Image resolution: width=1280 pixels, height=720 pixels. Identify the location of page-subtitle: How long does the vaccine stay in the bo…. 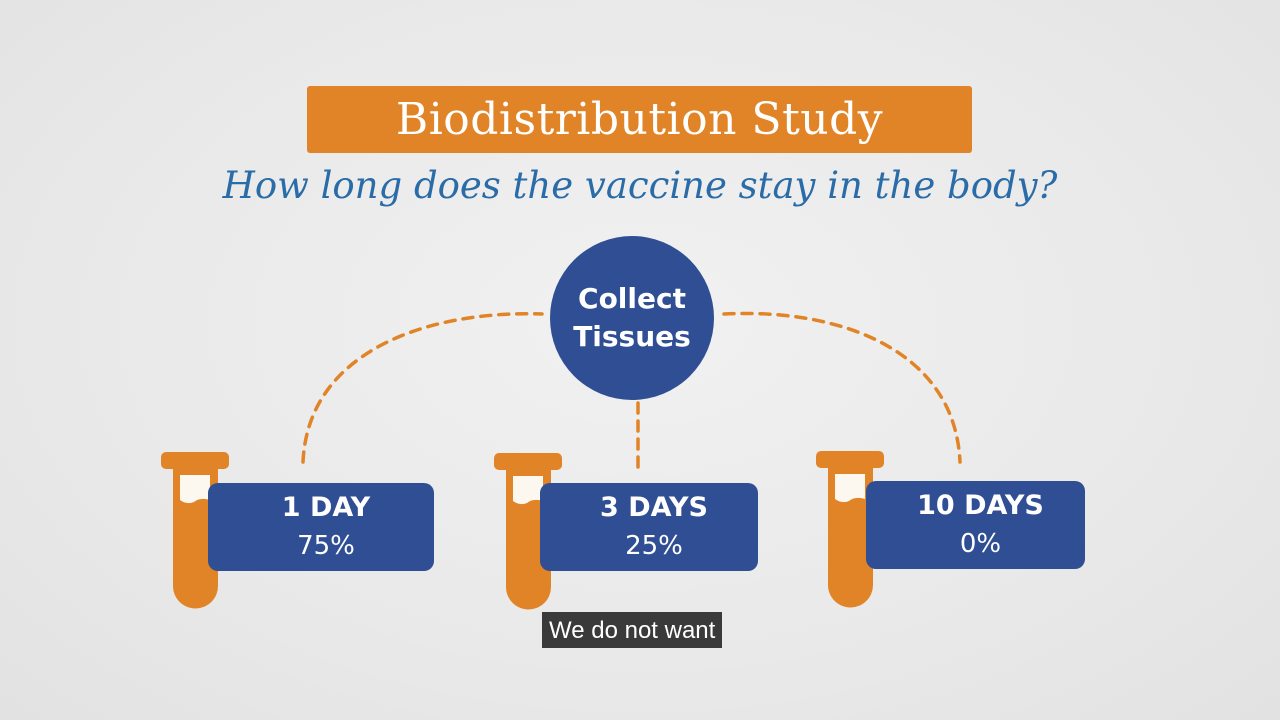
(640, 185).